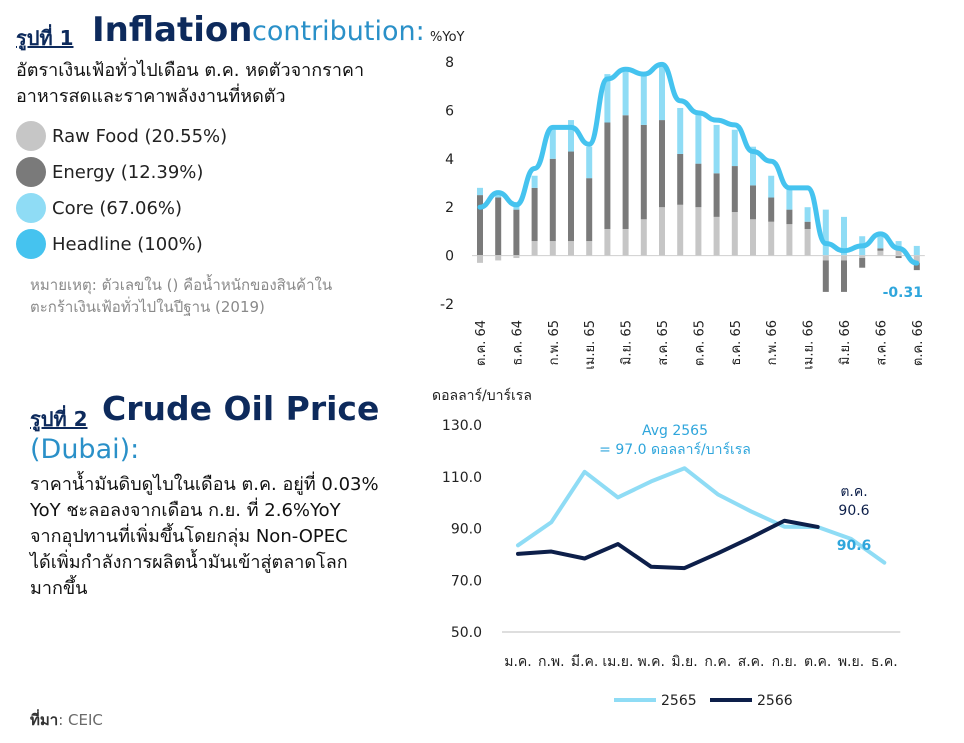 The height and width of the screenshot is (743, 964). I want to click on x-tick-label: เม.ย., so click(617, 662).